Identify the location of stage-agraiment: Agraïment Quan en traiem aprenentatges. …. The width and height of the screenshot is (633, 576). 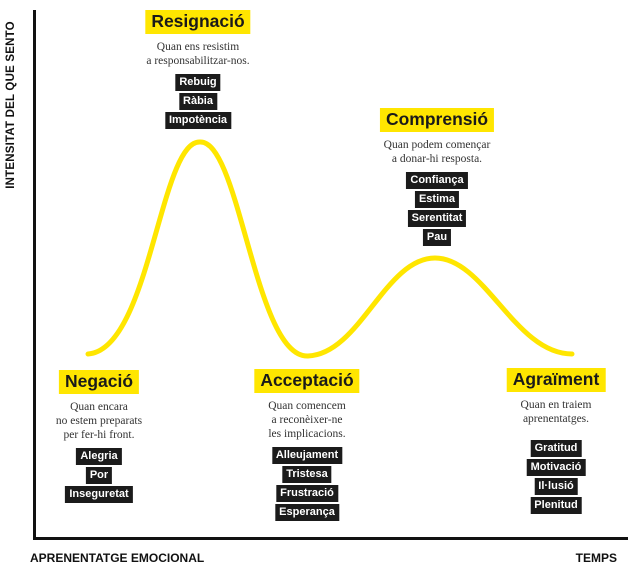
(556, 442).